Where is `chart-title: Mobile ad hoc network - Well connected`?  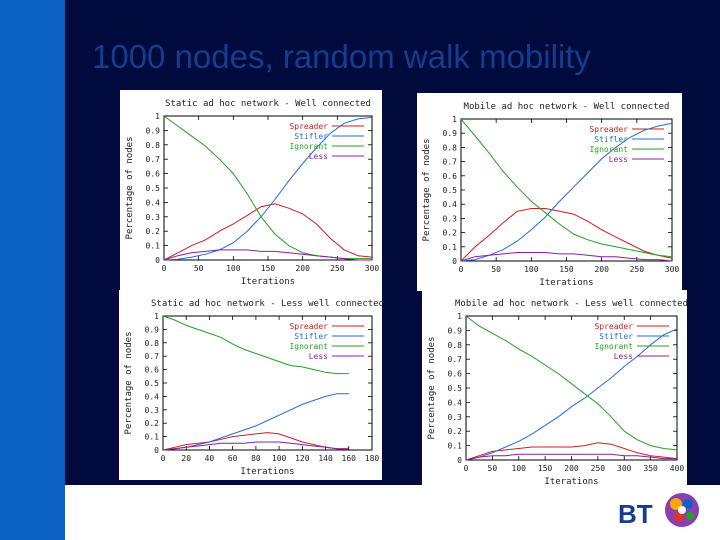 chart-title: Mobile ad hoc network - Well connected is located at coordinates (567, 107).